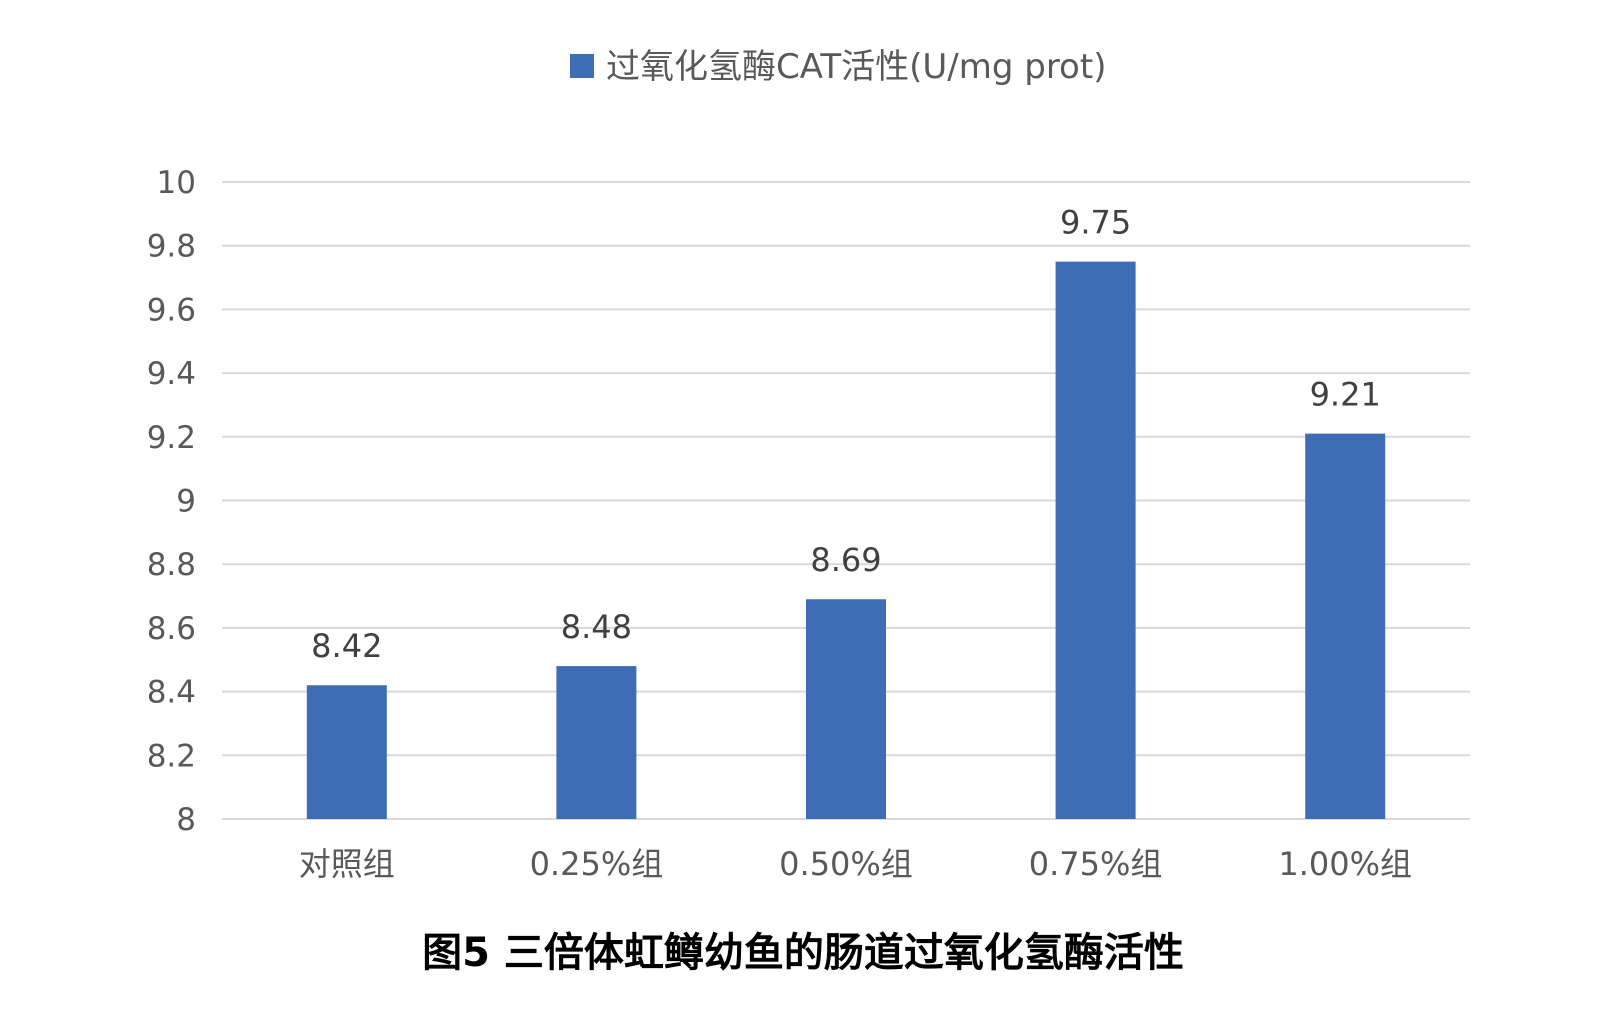 The height and width of the screenshot is (1034, 1606). Describe the element at coordinates (846, 864) in the screenshot. I see `x-category-label: 0.50%组` at that location.